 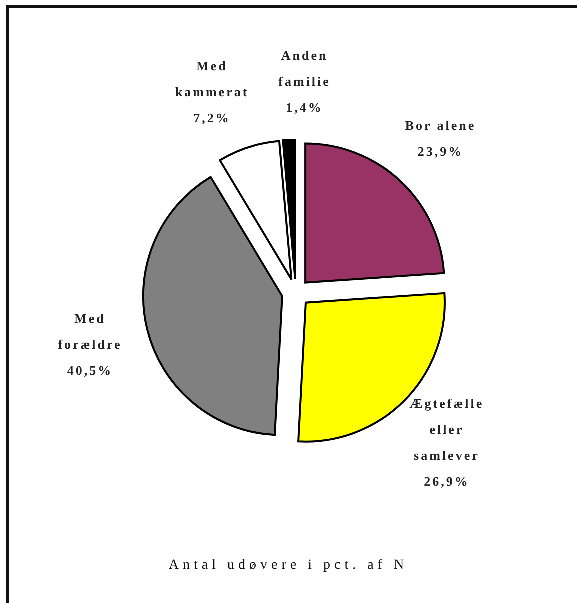 I want to click on text: Antal udøvere i pct. af N, so click(x=289, y=566).